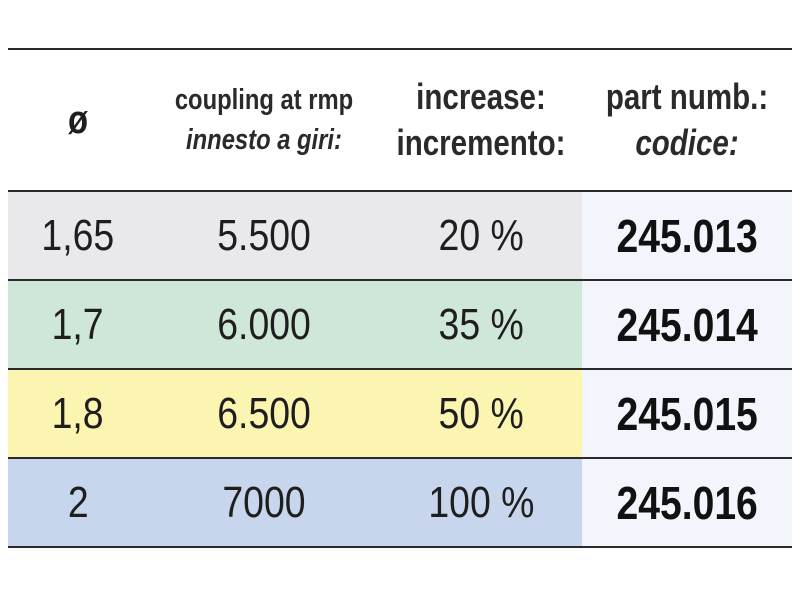 This screenshot has height=600, width=800. I want to click on diameter-cell: 2, so click(78, 502).